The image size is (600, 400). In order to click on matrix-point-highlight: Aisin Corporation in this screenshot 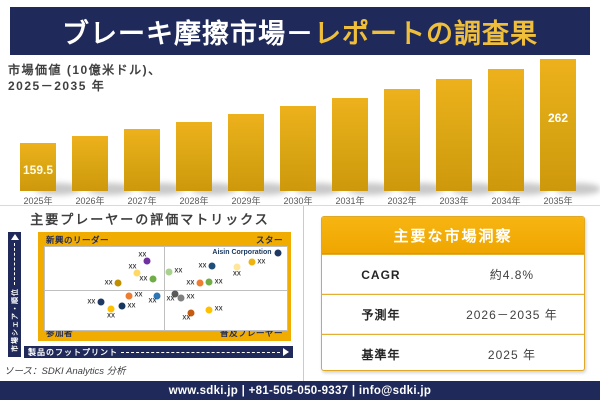, I will do `click(247, 253)`.